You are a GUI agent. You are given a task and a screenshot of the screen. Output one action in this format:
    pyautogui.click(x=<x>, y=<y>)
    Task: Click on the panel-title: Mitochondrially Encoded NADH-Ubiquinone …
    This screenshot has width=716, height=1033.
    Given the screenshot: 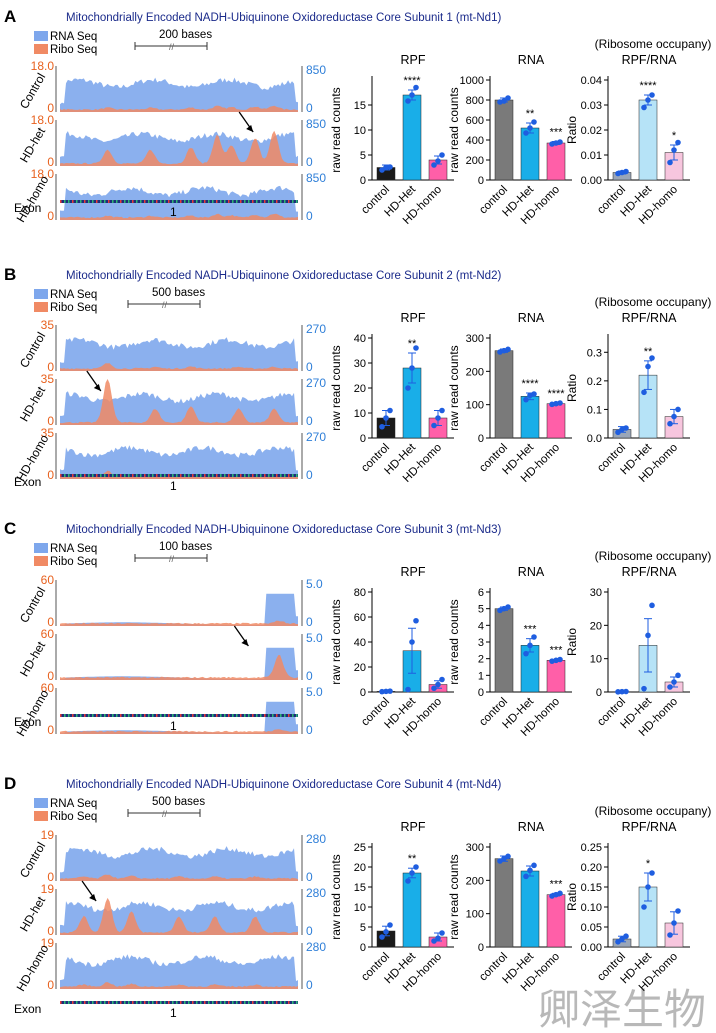 What is the action you would take?
    pyautogui.click(x=283, y=530)
    